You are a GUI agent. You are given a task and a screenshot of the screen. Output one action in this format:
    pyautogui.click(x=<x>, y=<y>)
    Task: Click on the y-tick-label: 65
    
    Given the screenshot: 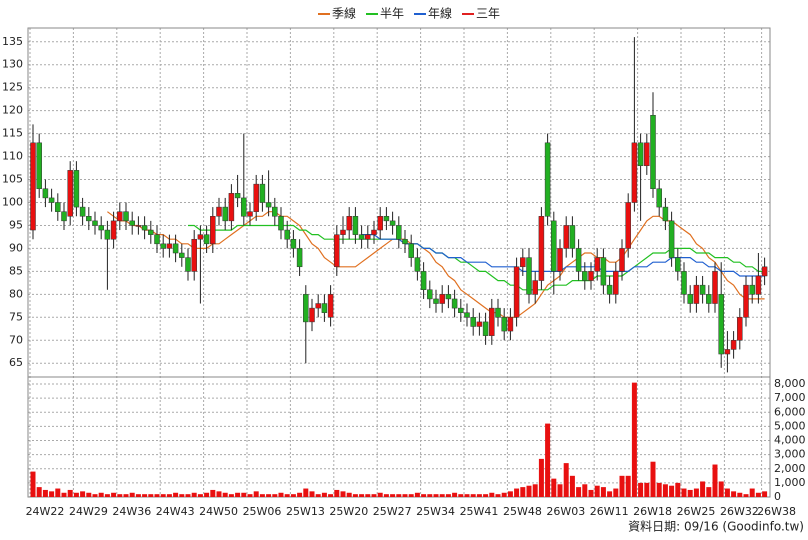 What is the action you would take?
    pyautogui.click(x=16, y=362)
    